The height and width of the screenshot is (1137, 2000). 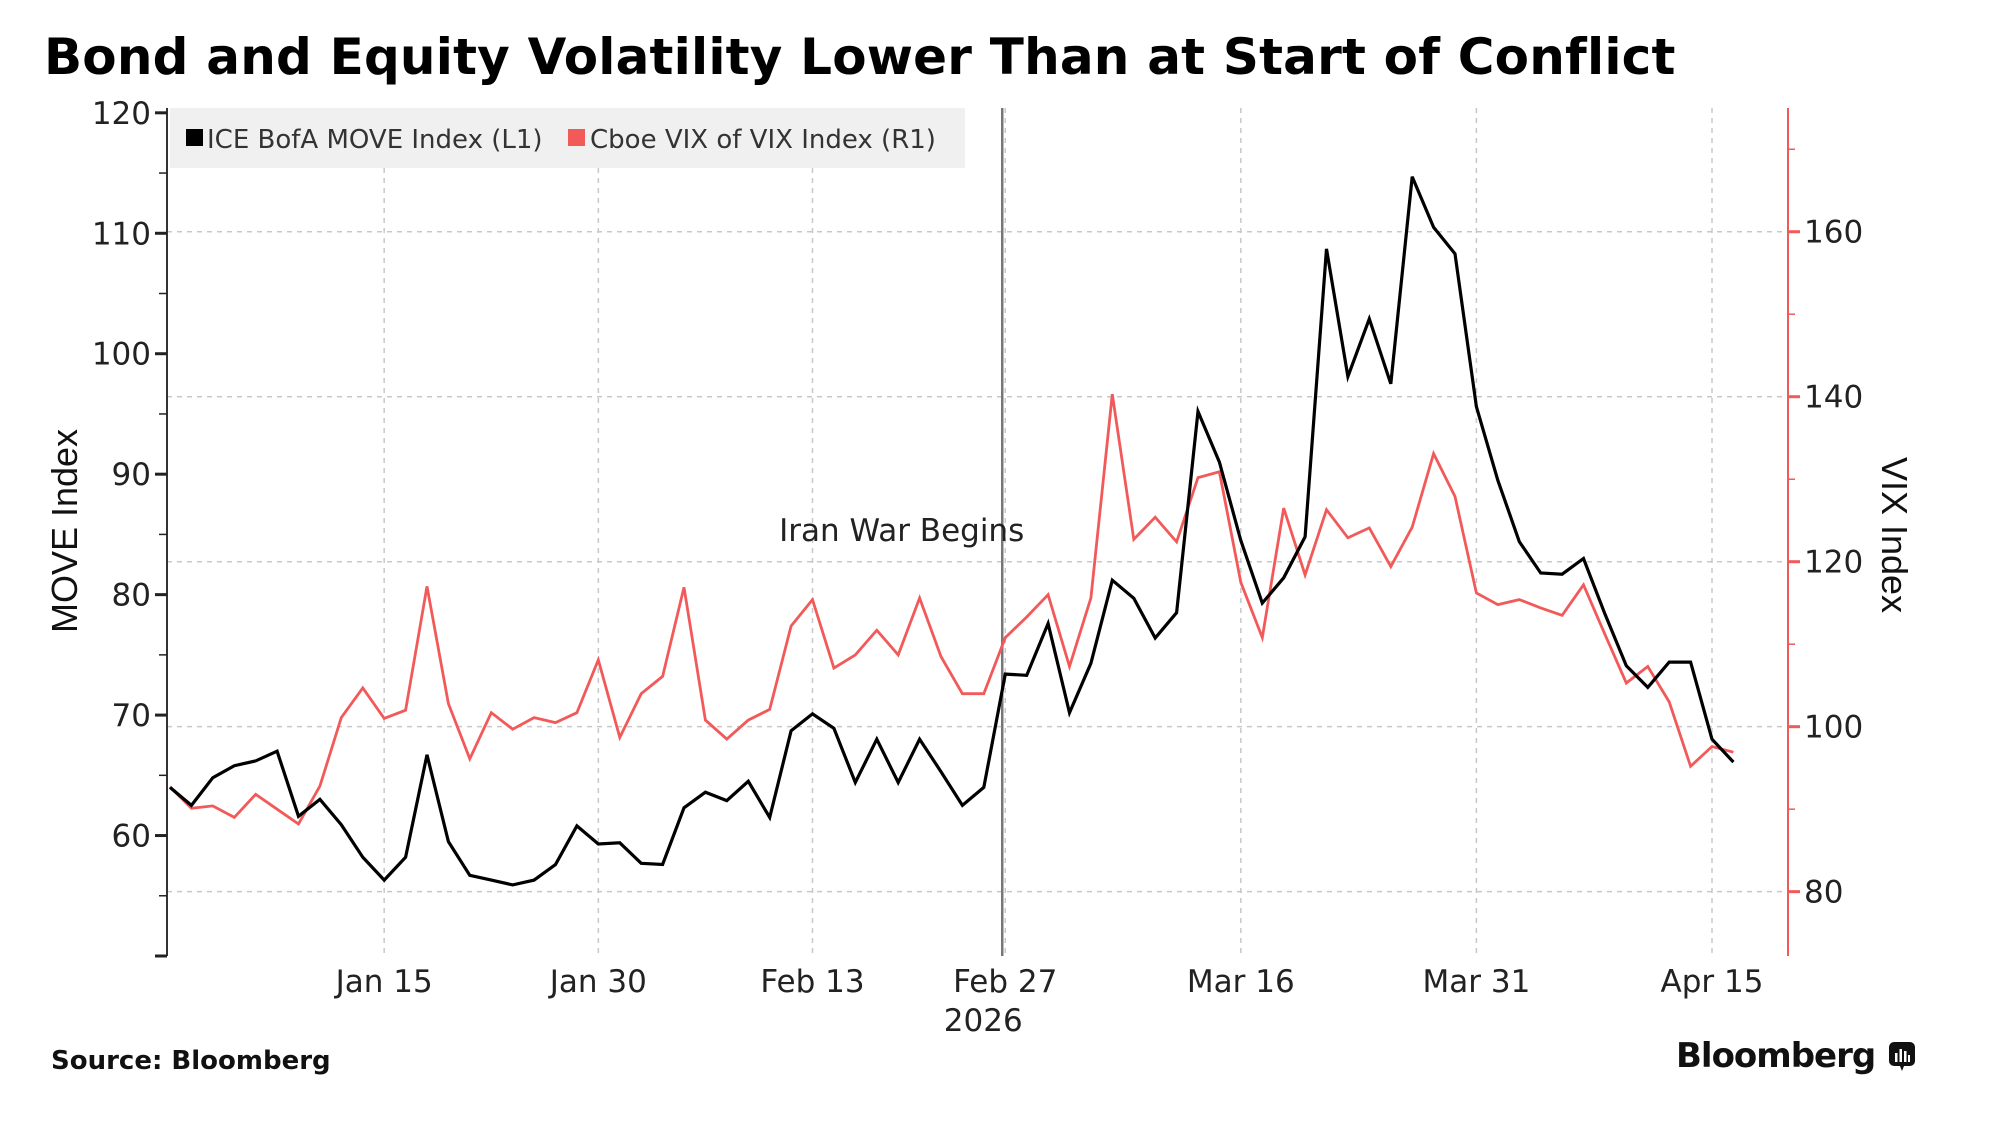 I want to click on bloomberg-logo: Bloomberg, so click(x=1796, y=1056).